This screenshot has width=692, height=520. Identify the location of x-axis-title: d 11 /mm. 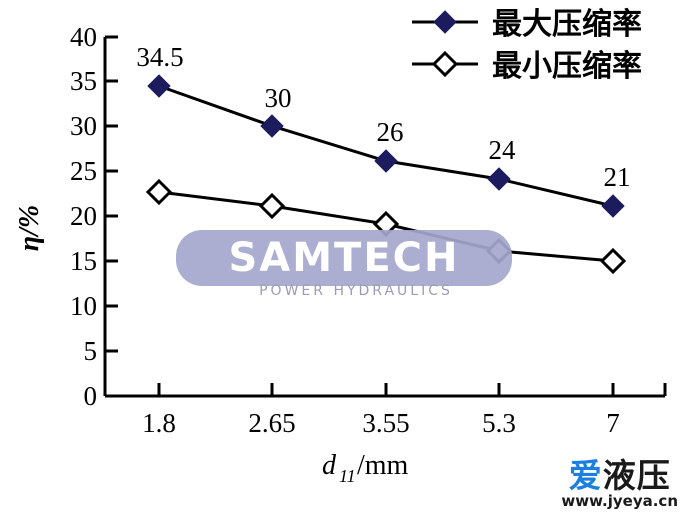
(365, 468).